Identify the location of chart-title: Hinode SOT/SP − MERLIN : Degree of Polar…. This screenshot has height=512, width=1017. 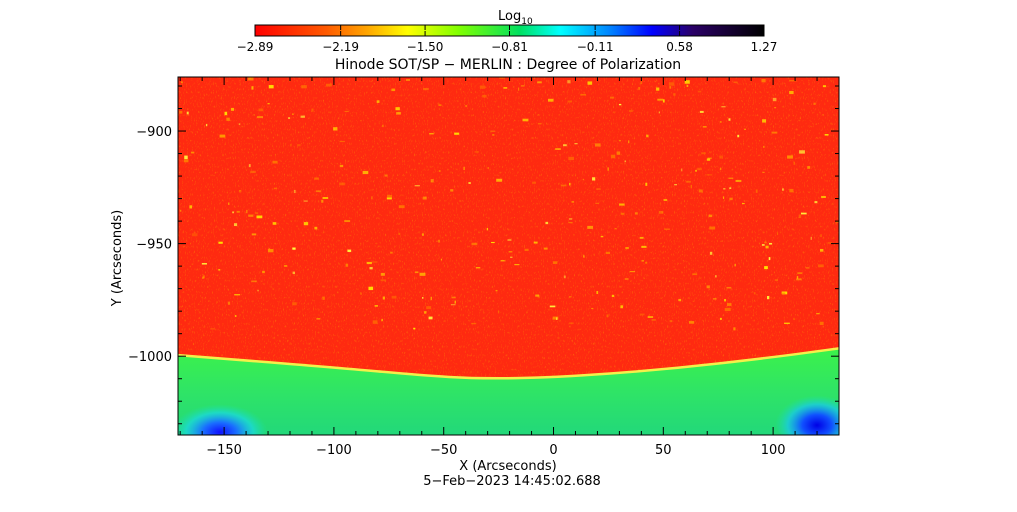
(508, 65).